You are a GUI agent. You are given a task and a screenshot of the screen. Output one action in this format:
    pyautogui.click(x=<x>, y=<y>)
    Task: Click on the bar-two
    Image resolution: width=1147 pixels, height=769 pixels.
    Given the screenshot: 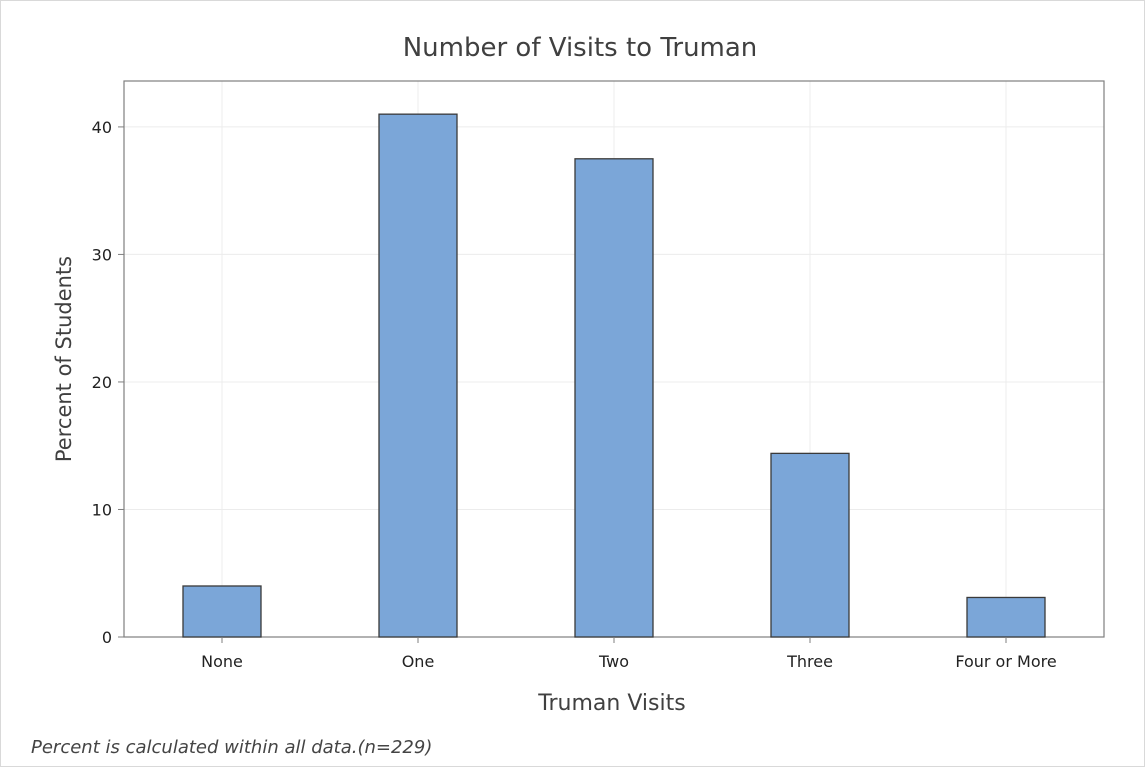 What is the action you would take?
    pyautogui.click(x=614, y=398)
    